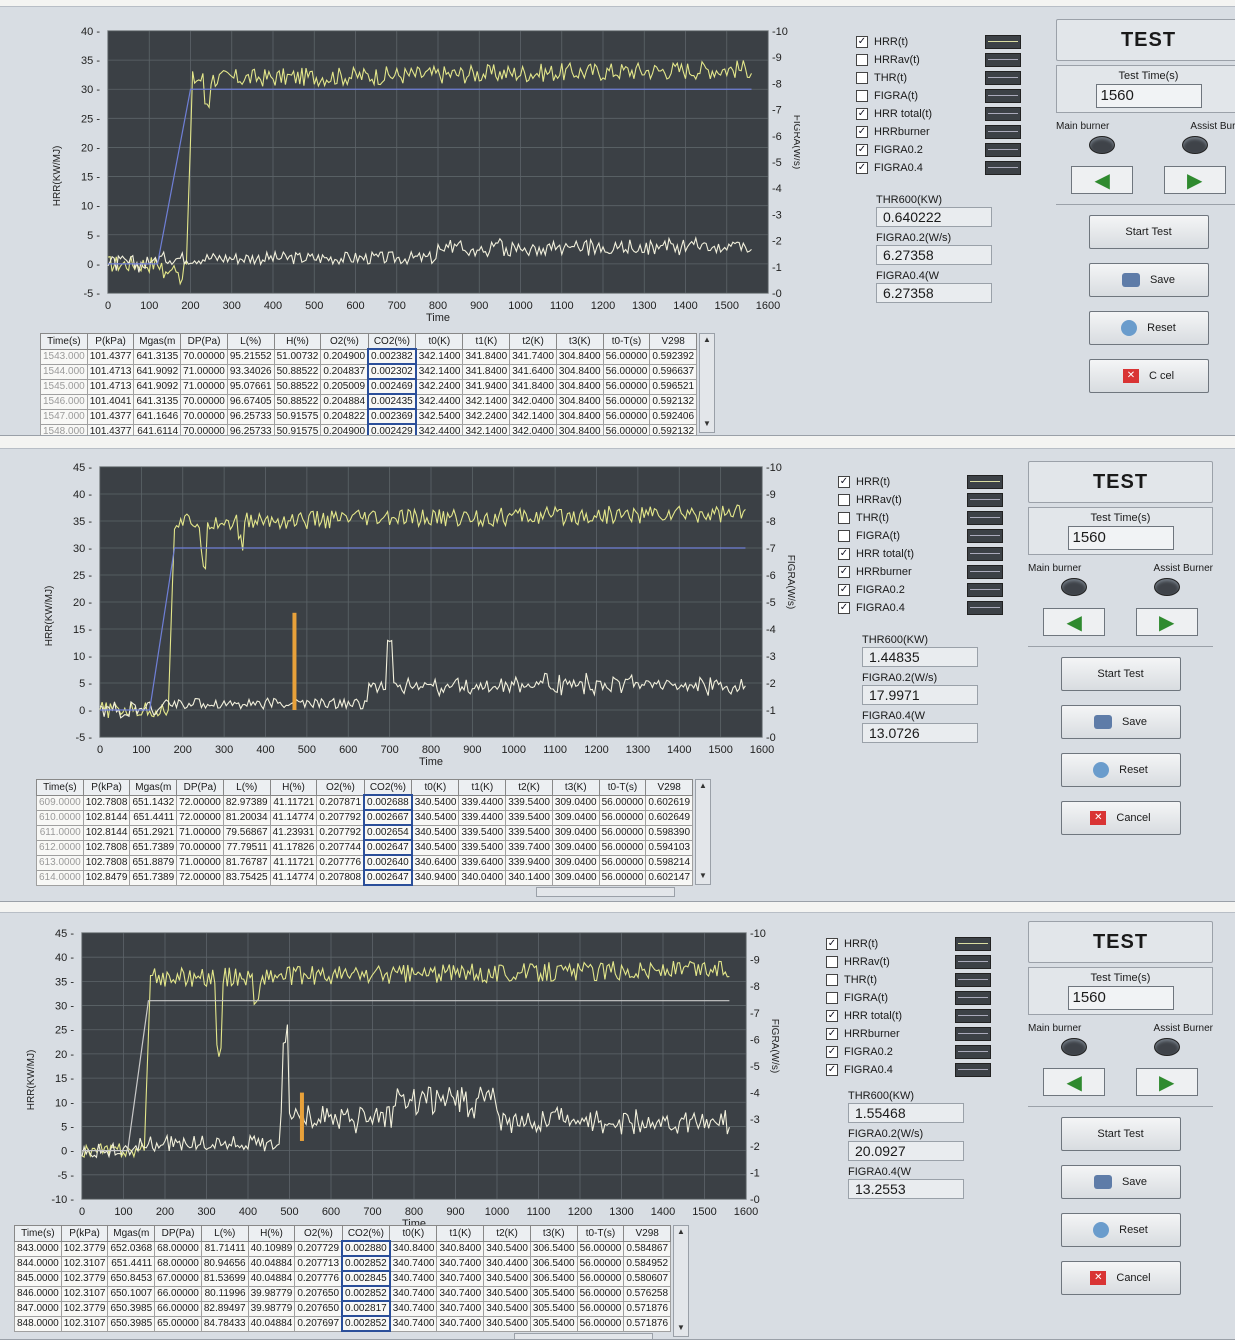 The image size is (1235, 1340). I want to click on table-cell: 0.596637, so click(673, 371).